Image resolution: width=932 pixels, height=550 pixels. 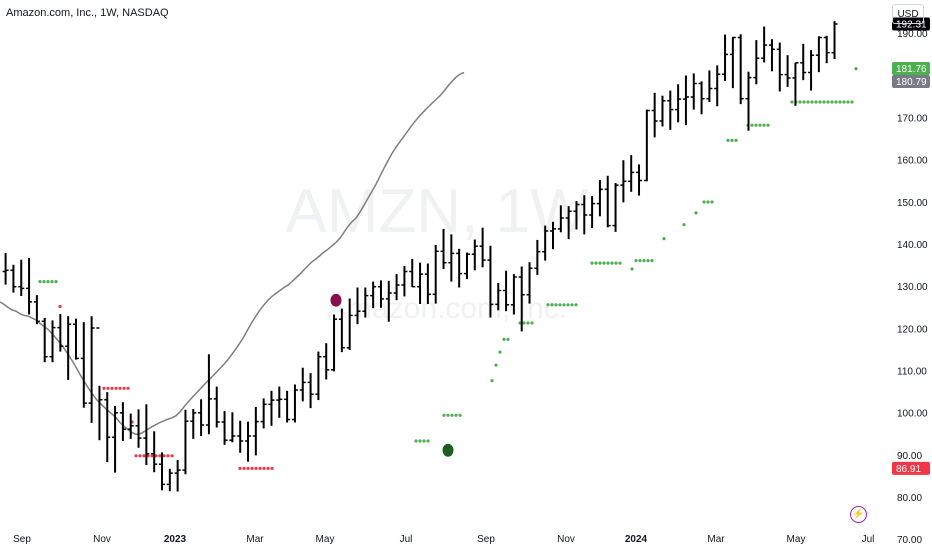 I want to click on y-tick-label: 100.00, so click(x=912, y=414).